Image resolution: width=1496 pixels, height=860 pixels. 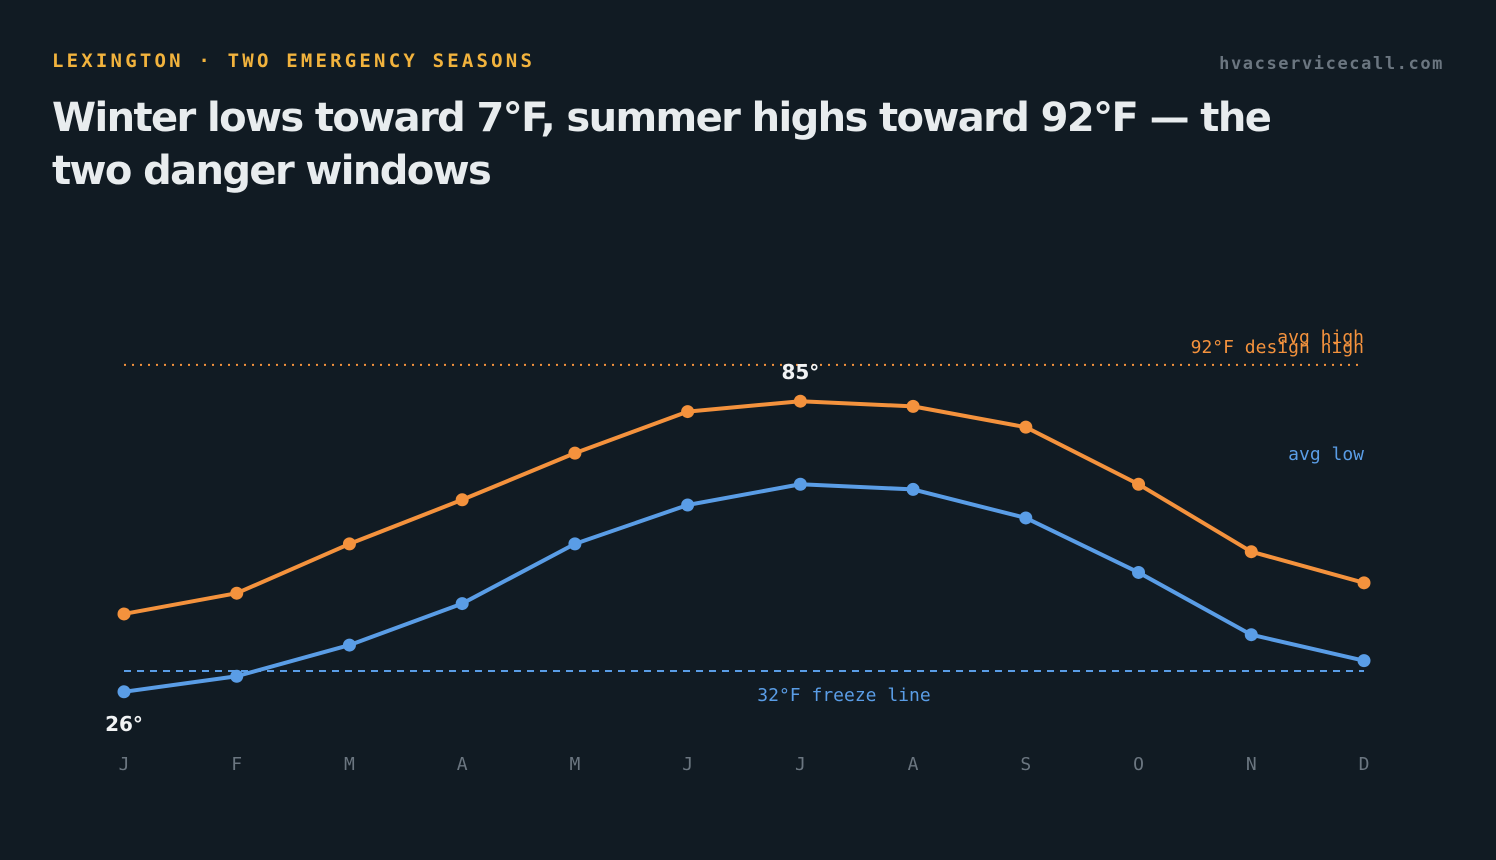 I want to click on site-url: hvacservicecall.com, so click(x=1331, y=64).